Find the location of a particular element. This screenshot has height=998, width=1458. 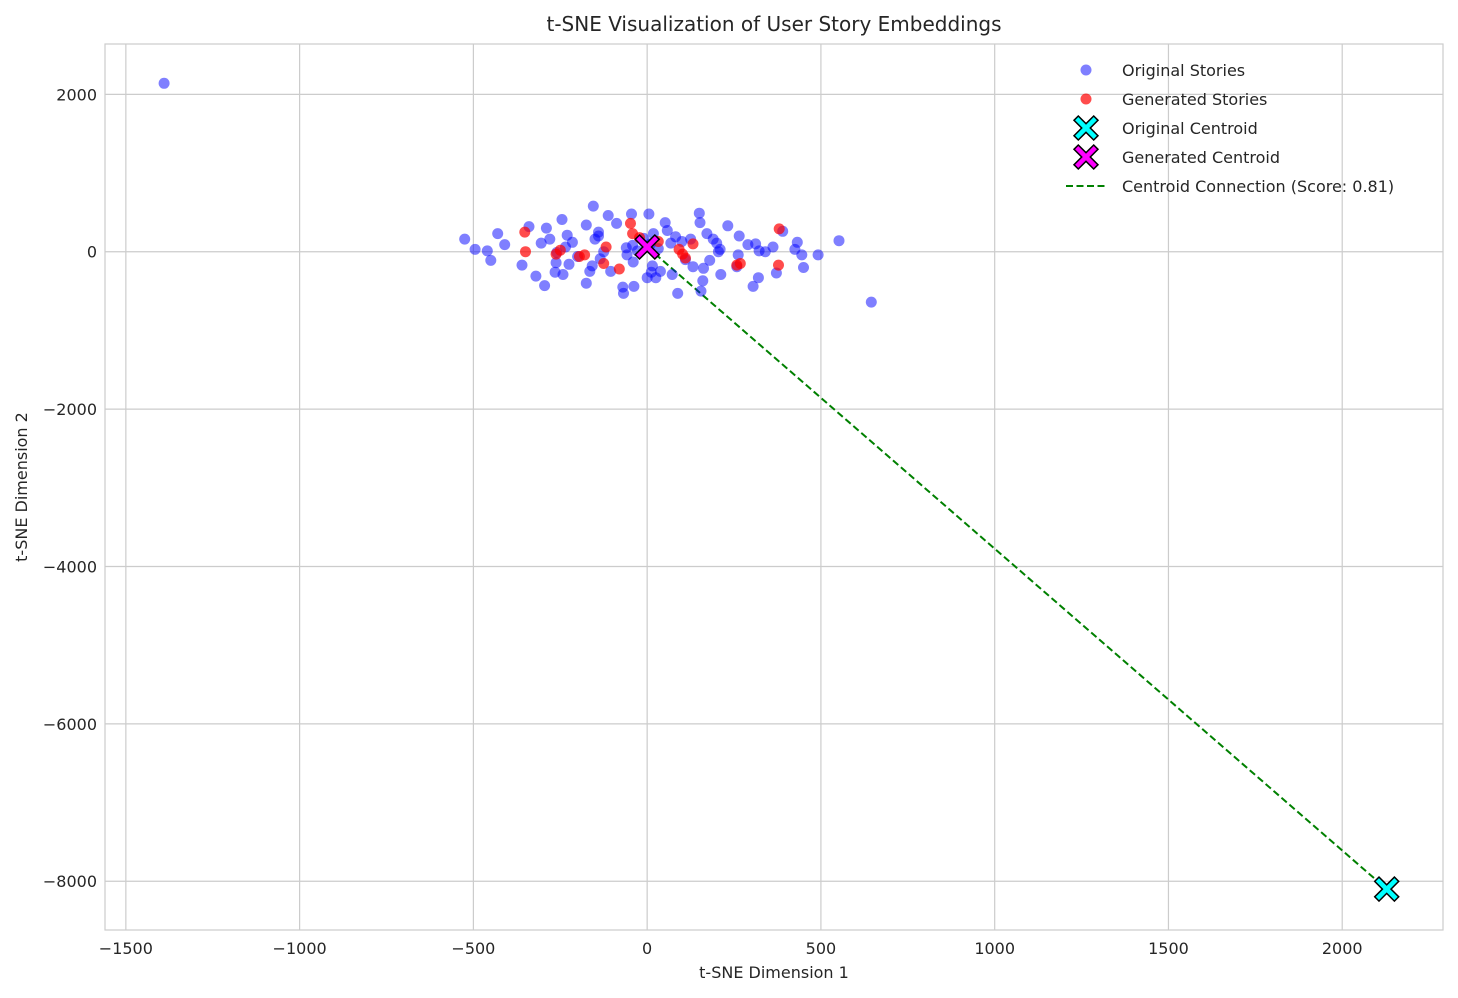

x-tick-label: 0 is located at coordinates (647, 948).